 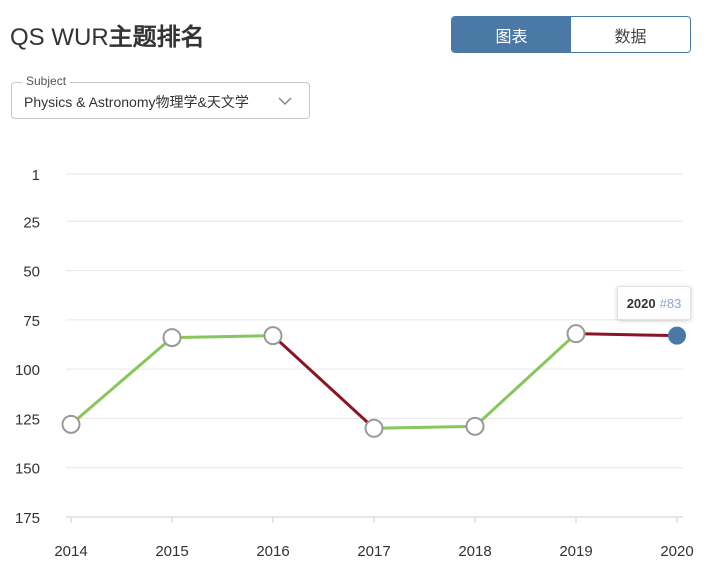 What do you see at coordinates (670, 303) in the screenshot?
I see `tooltip-rank: #83` at bounding box center [670, 303].